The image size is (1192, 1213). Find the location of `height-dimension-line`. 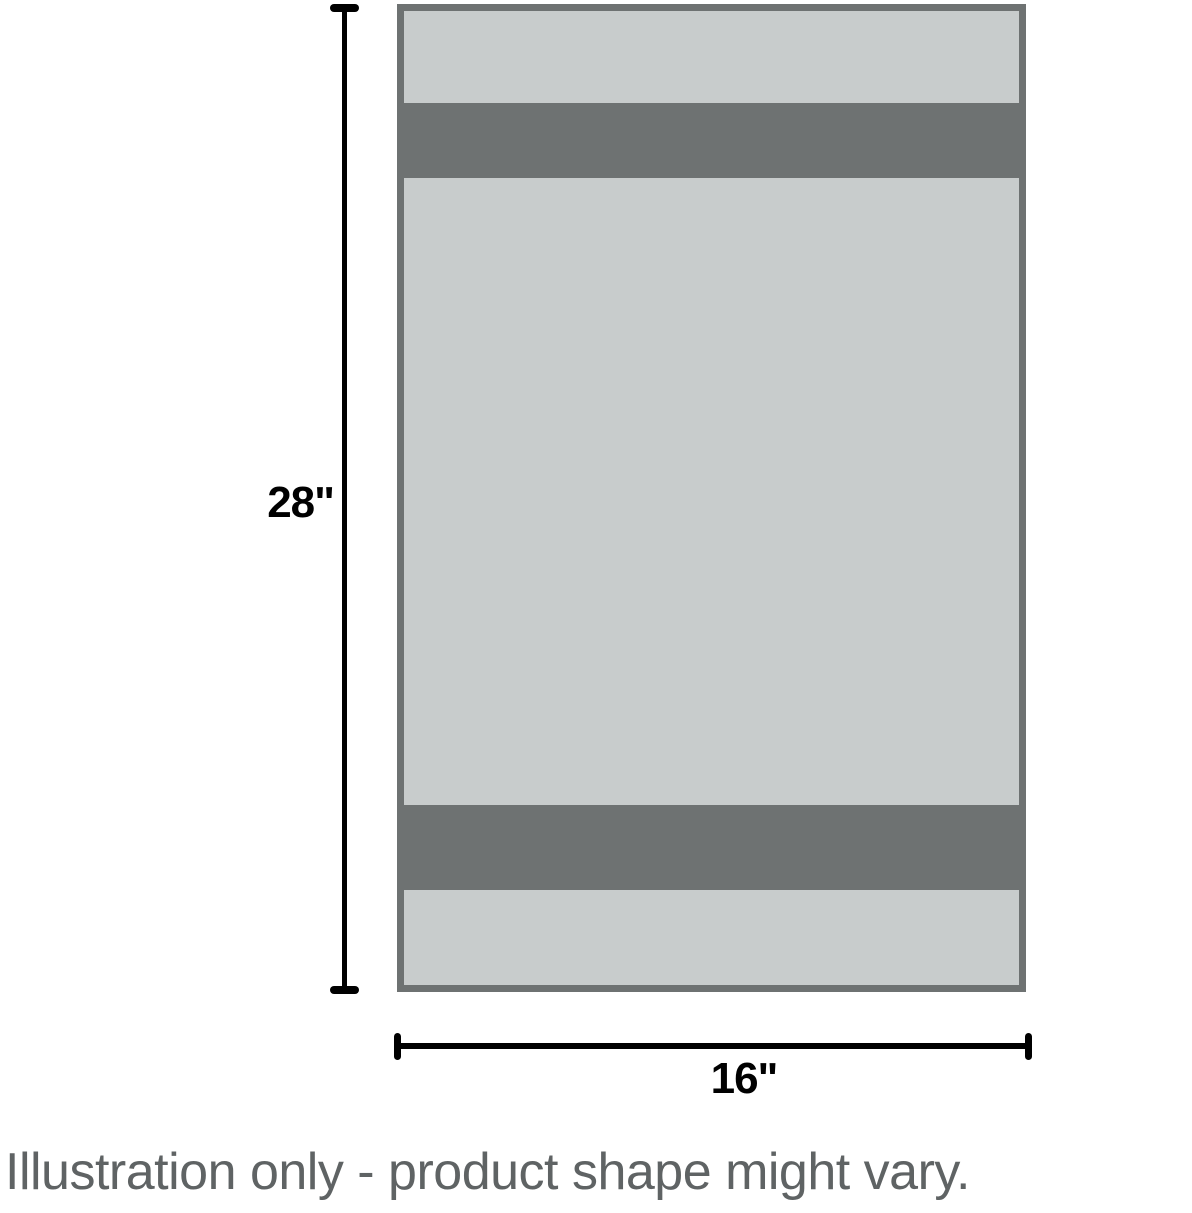

height-dimension-line is located at coordinates (344, 500).